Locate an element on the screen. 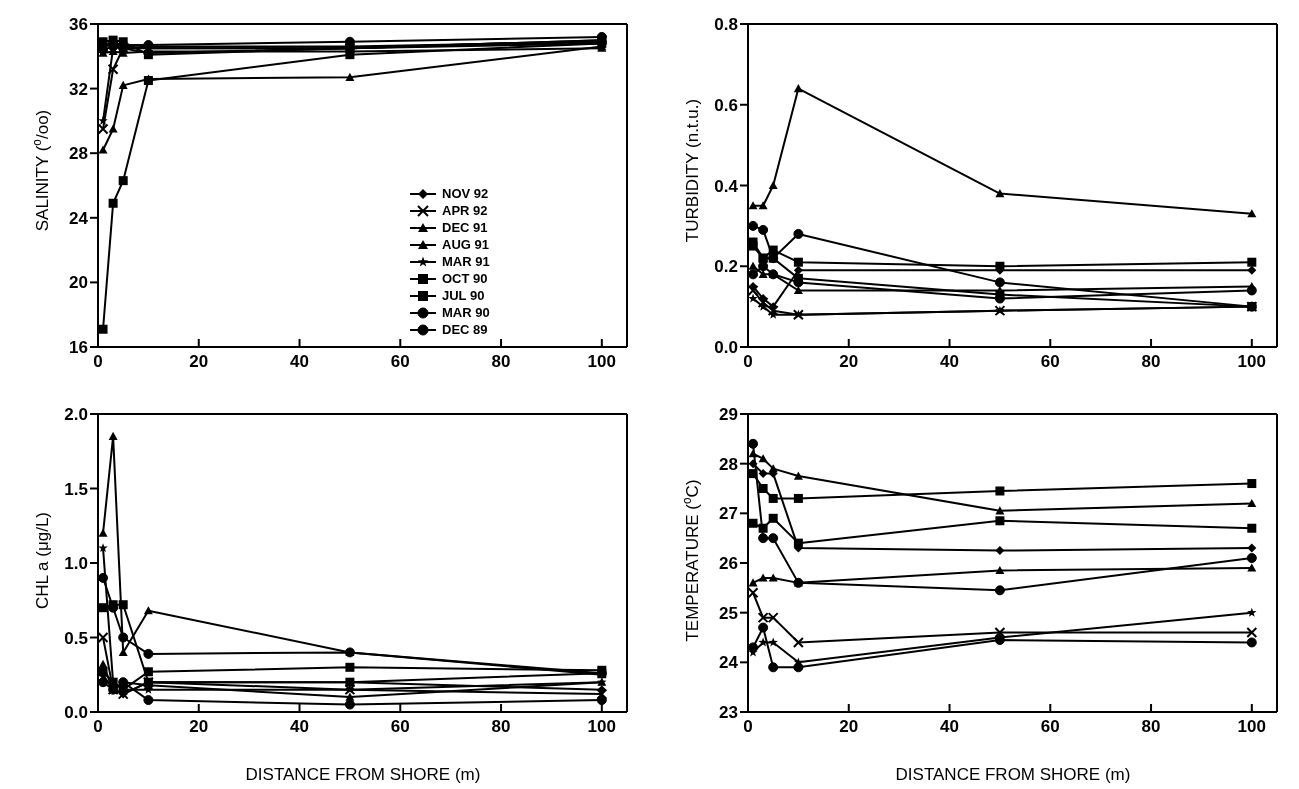 This screenshot has height=789, width=1299. y-tick-label: 0.2 is located at coordinates (726, 267).